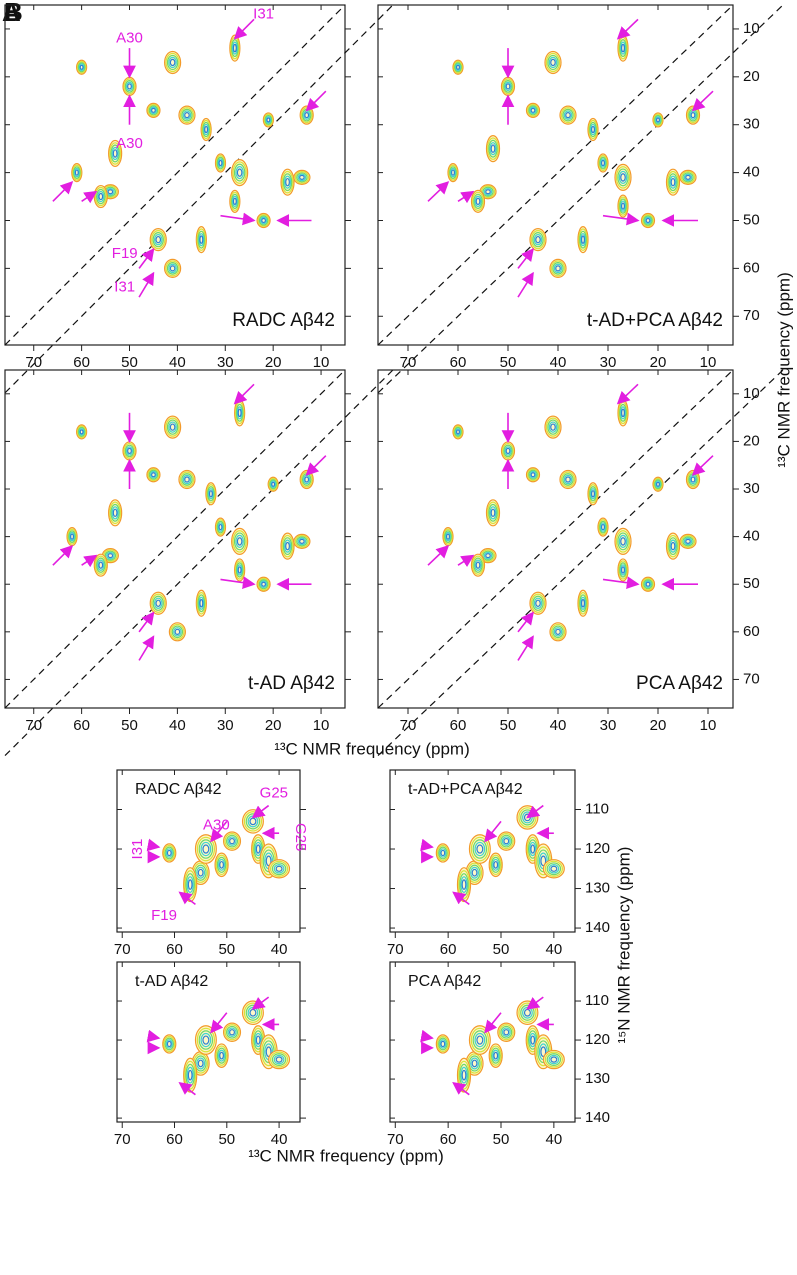 This screenshot has height=1275, width=797. I want to click on y-tick-label: 20, so click(751, 76).